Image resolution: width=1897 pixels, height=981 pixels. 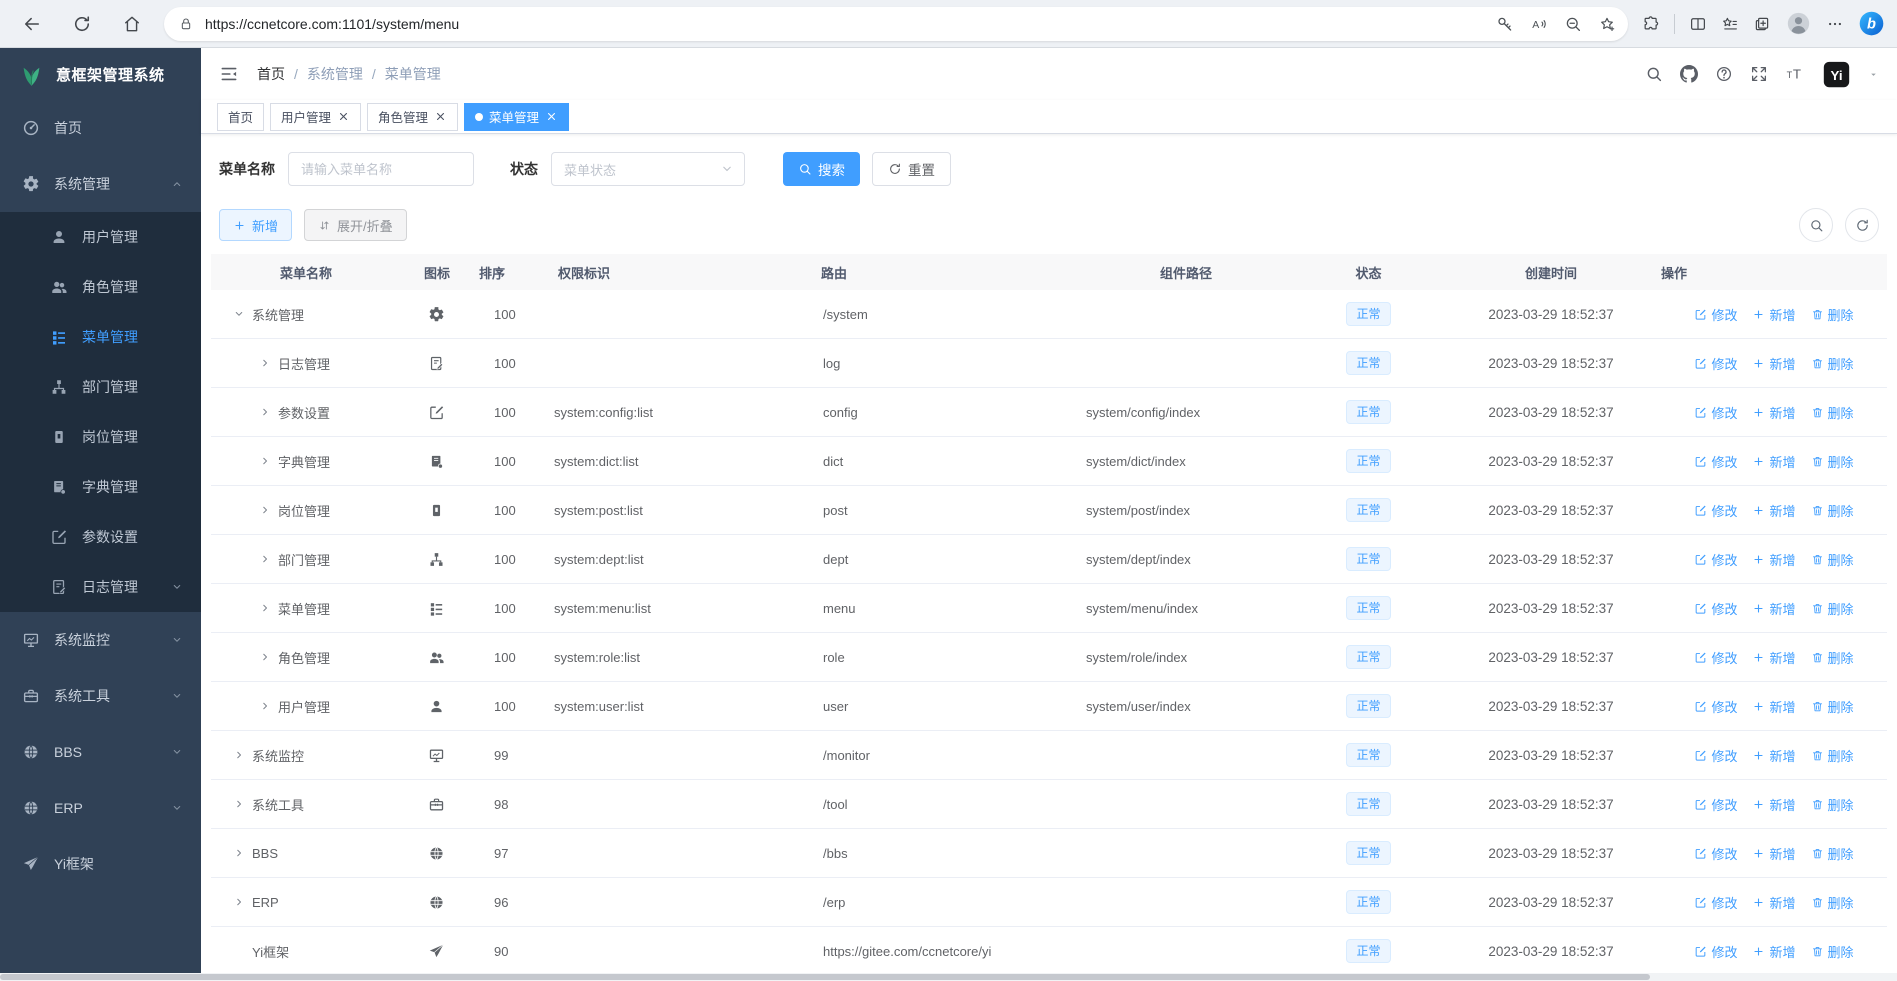 What do you see at coordinates (100, 287) in the screenshot?
I see `sidebar-item: 角色管理` at bounding box center [100, 287].